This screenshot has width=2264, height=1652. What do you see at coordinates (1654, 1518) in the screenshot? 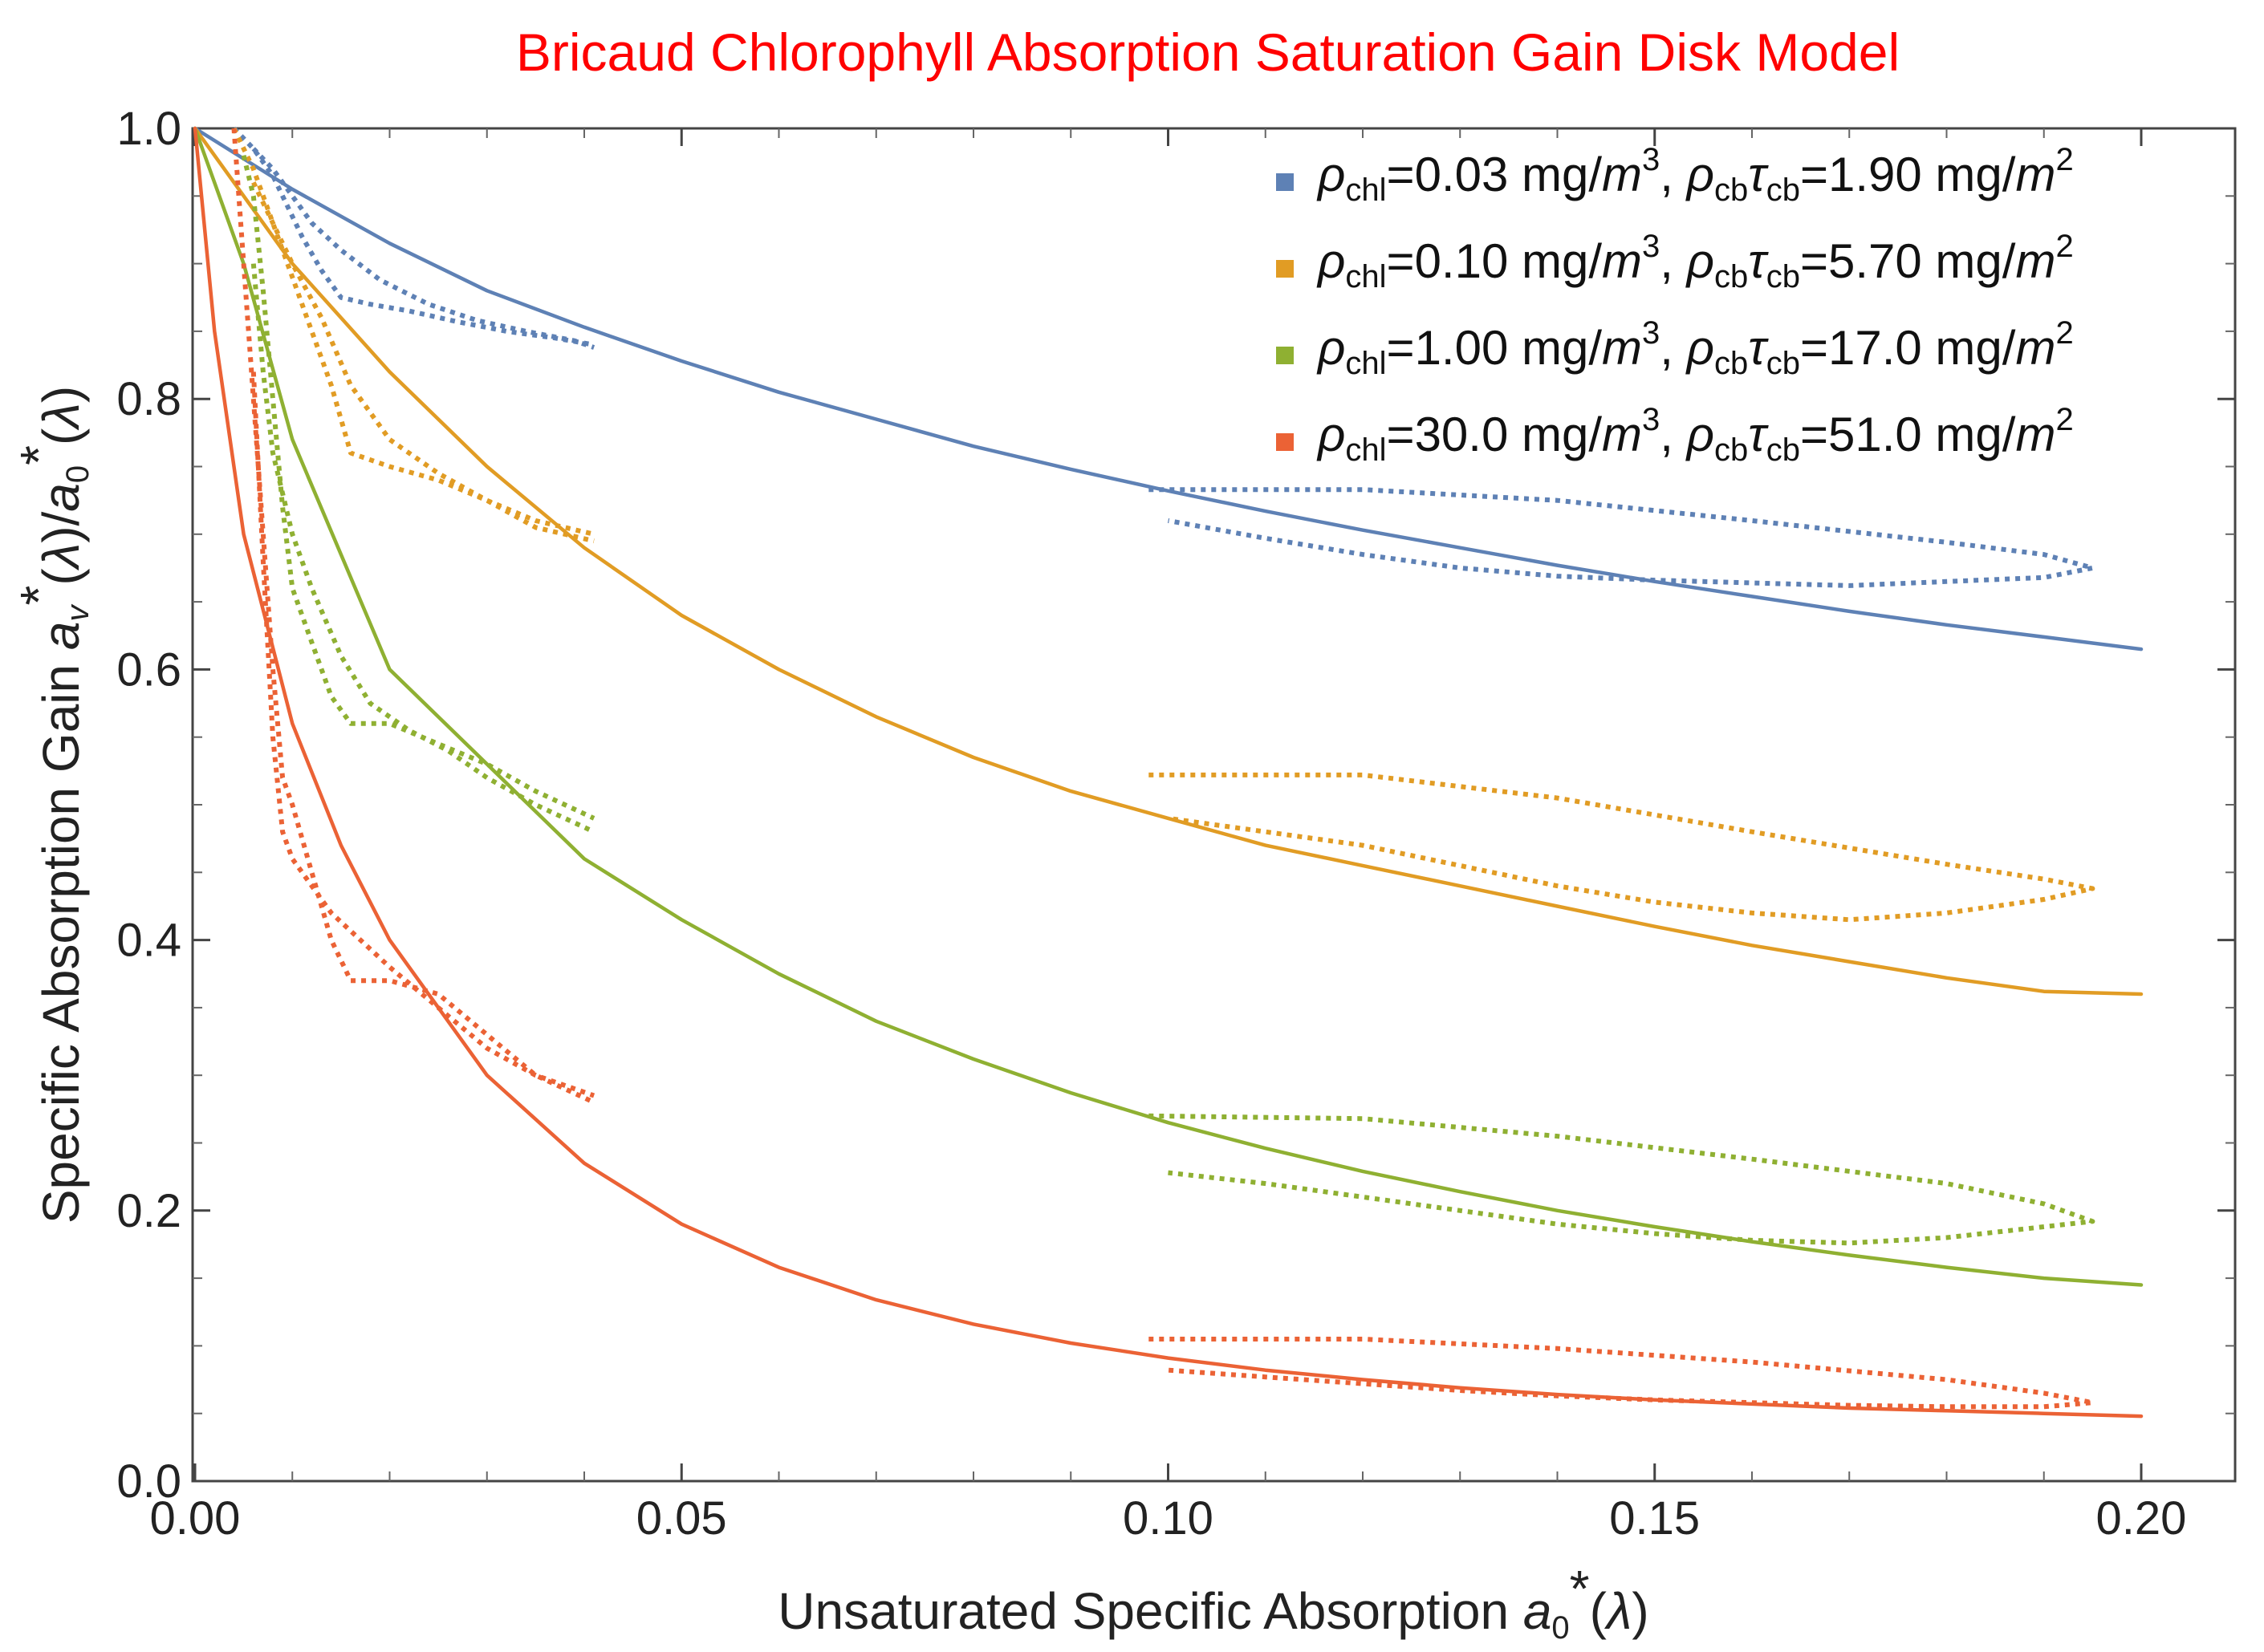
I see `x-tick-label: 0.15` at bounding box center [1654, 1518].